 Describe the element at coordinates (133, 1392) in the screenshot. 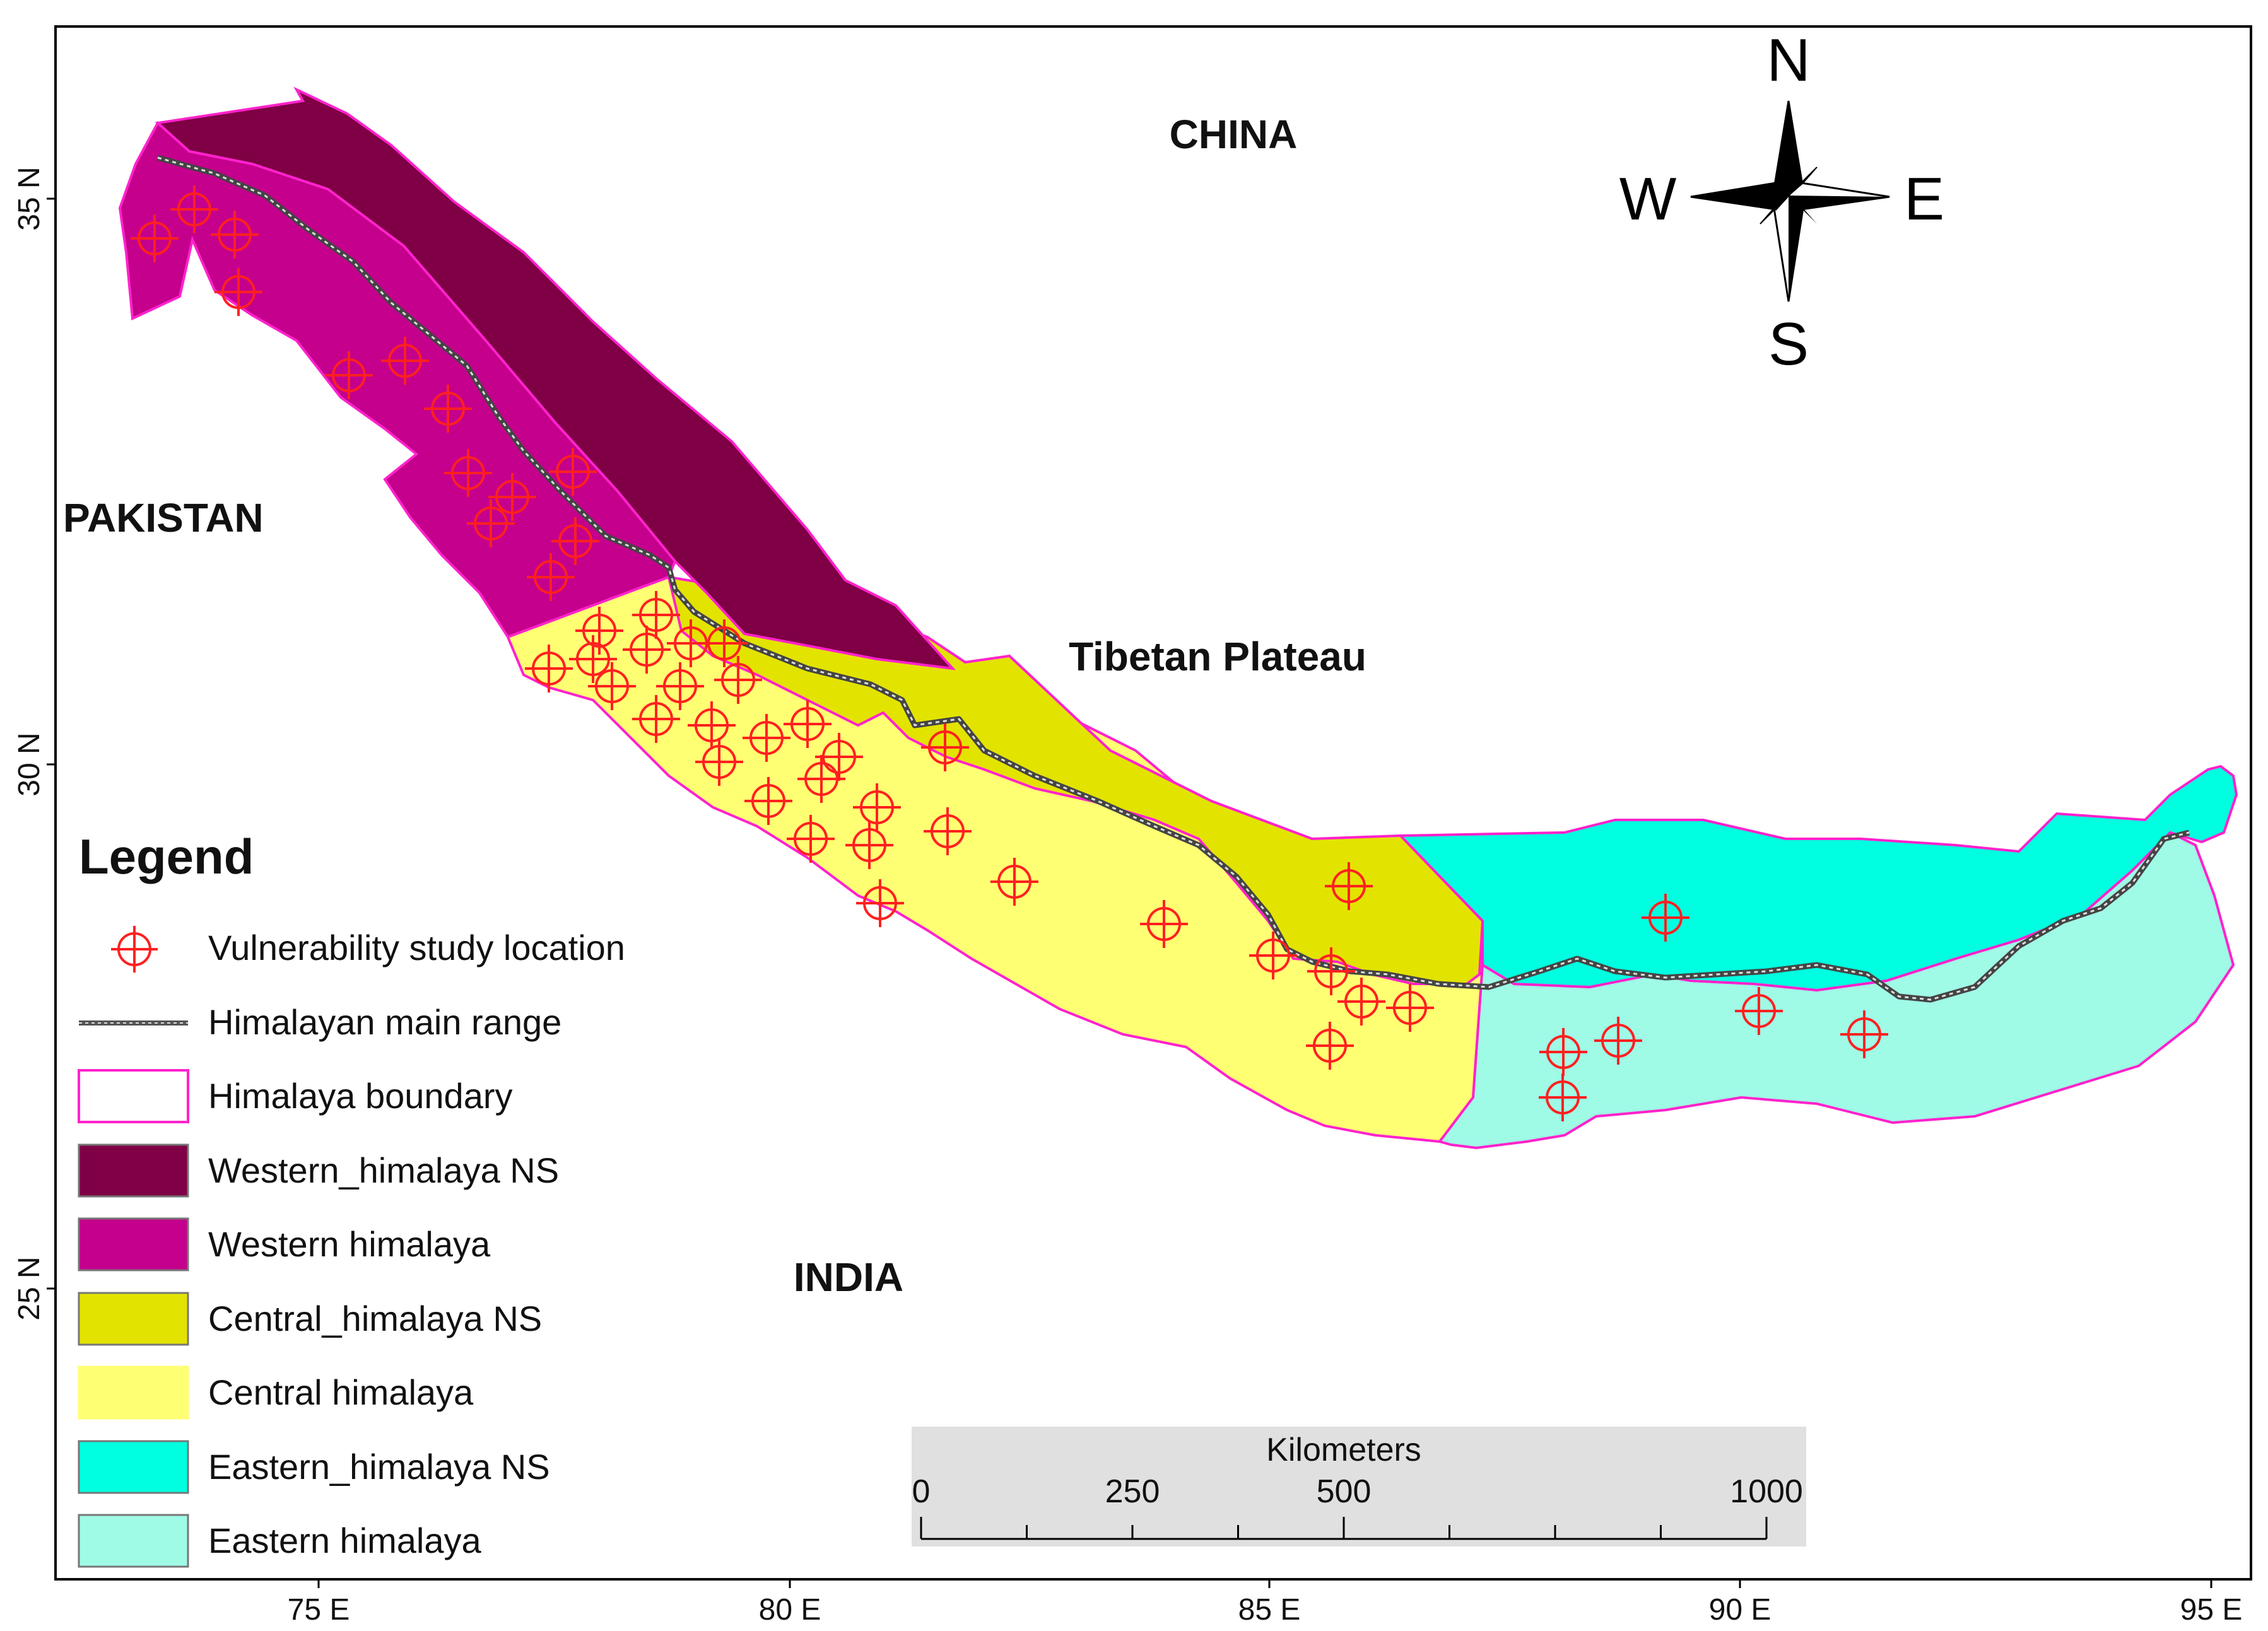

I see `central-swatch` at that location.